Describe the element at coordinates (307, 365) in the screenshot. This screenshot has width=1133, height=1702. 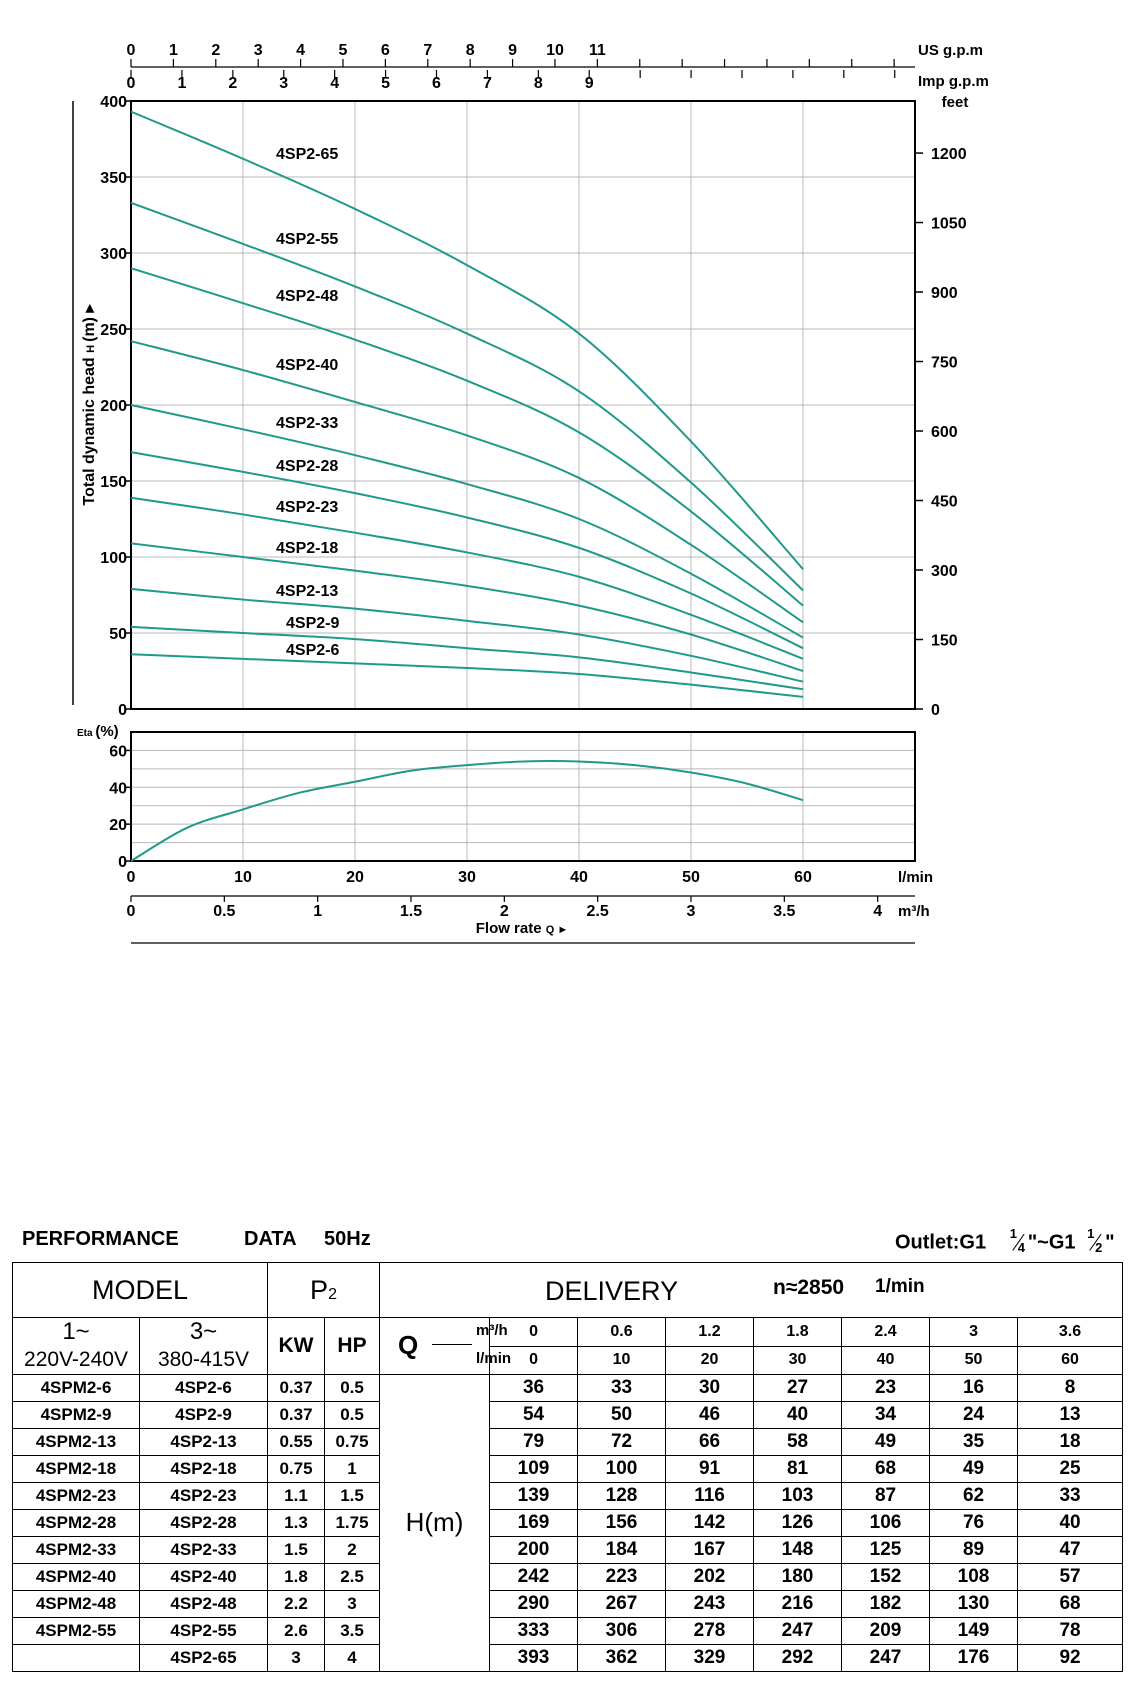
I see `curve-label-4SP2-40: 4SP2-40` at that location.